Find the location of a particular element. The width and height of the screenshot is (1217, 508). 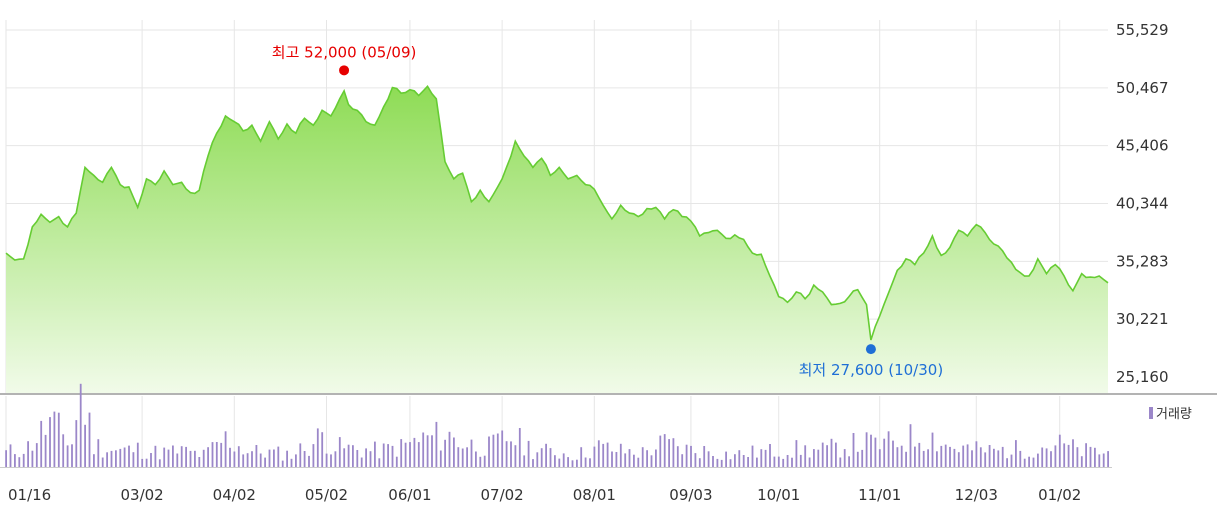

date-tick-11: 01/02 is located at coordinates (1059, 495).